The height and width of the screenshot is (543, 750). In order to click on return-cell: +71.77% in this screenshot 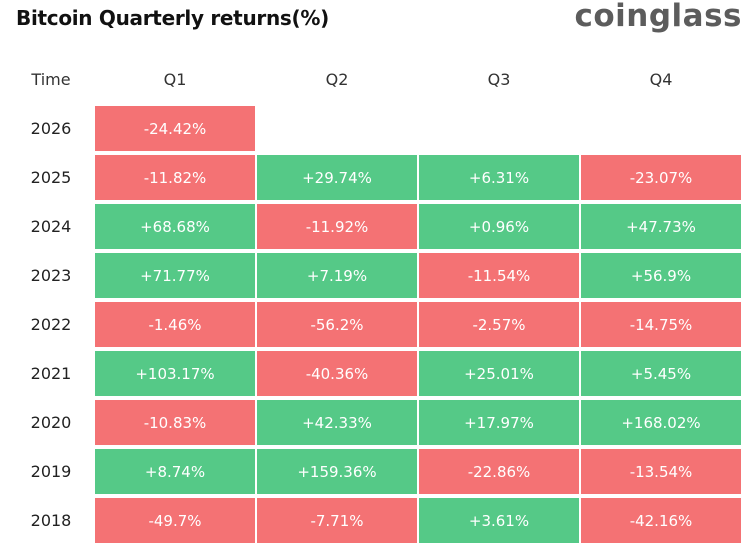, I will do `click(175, 275)`.